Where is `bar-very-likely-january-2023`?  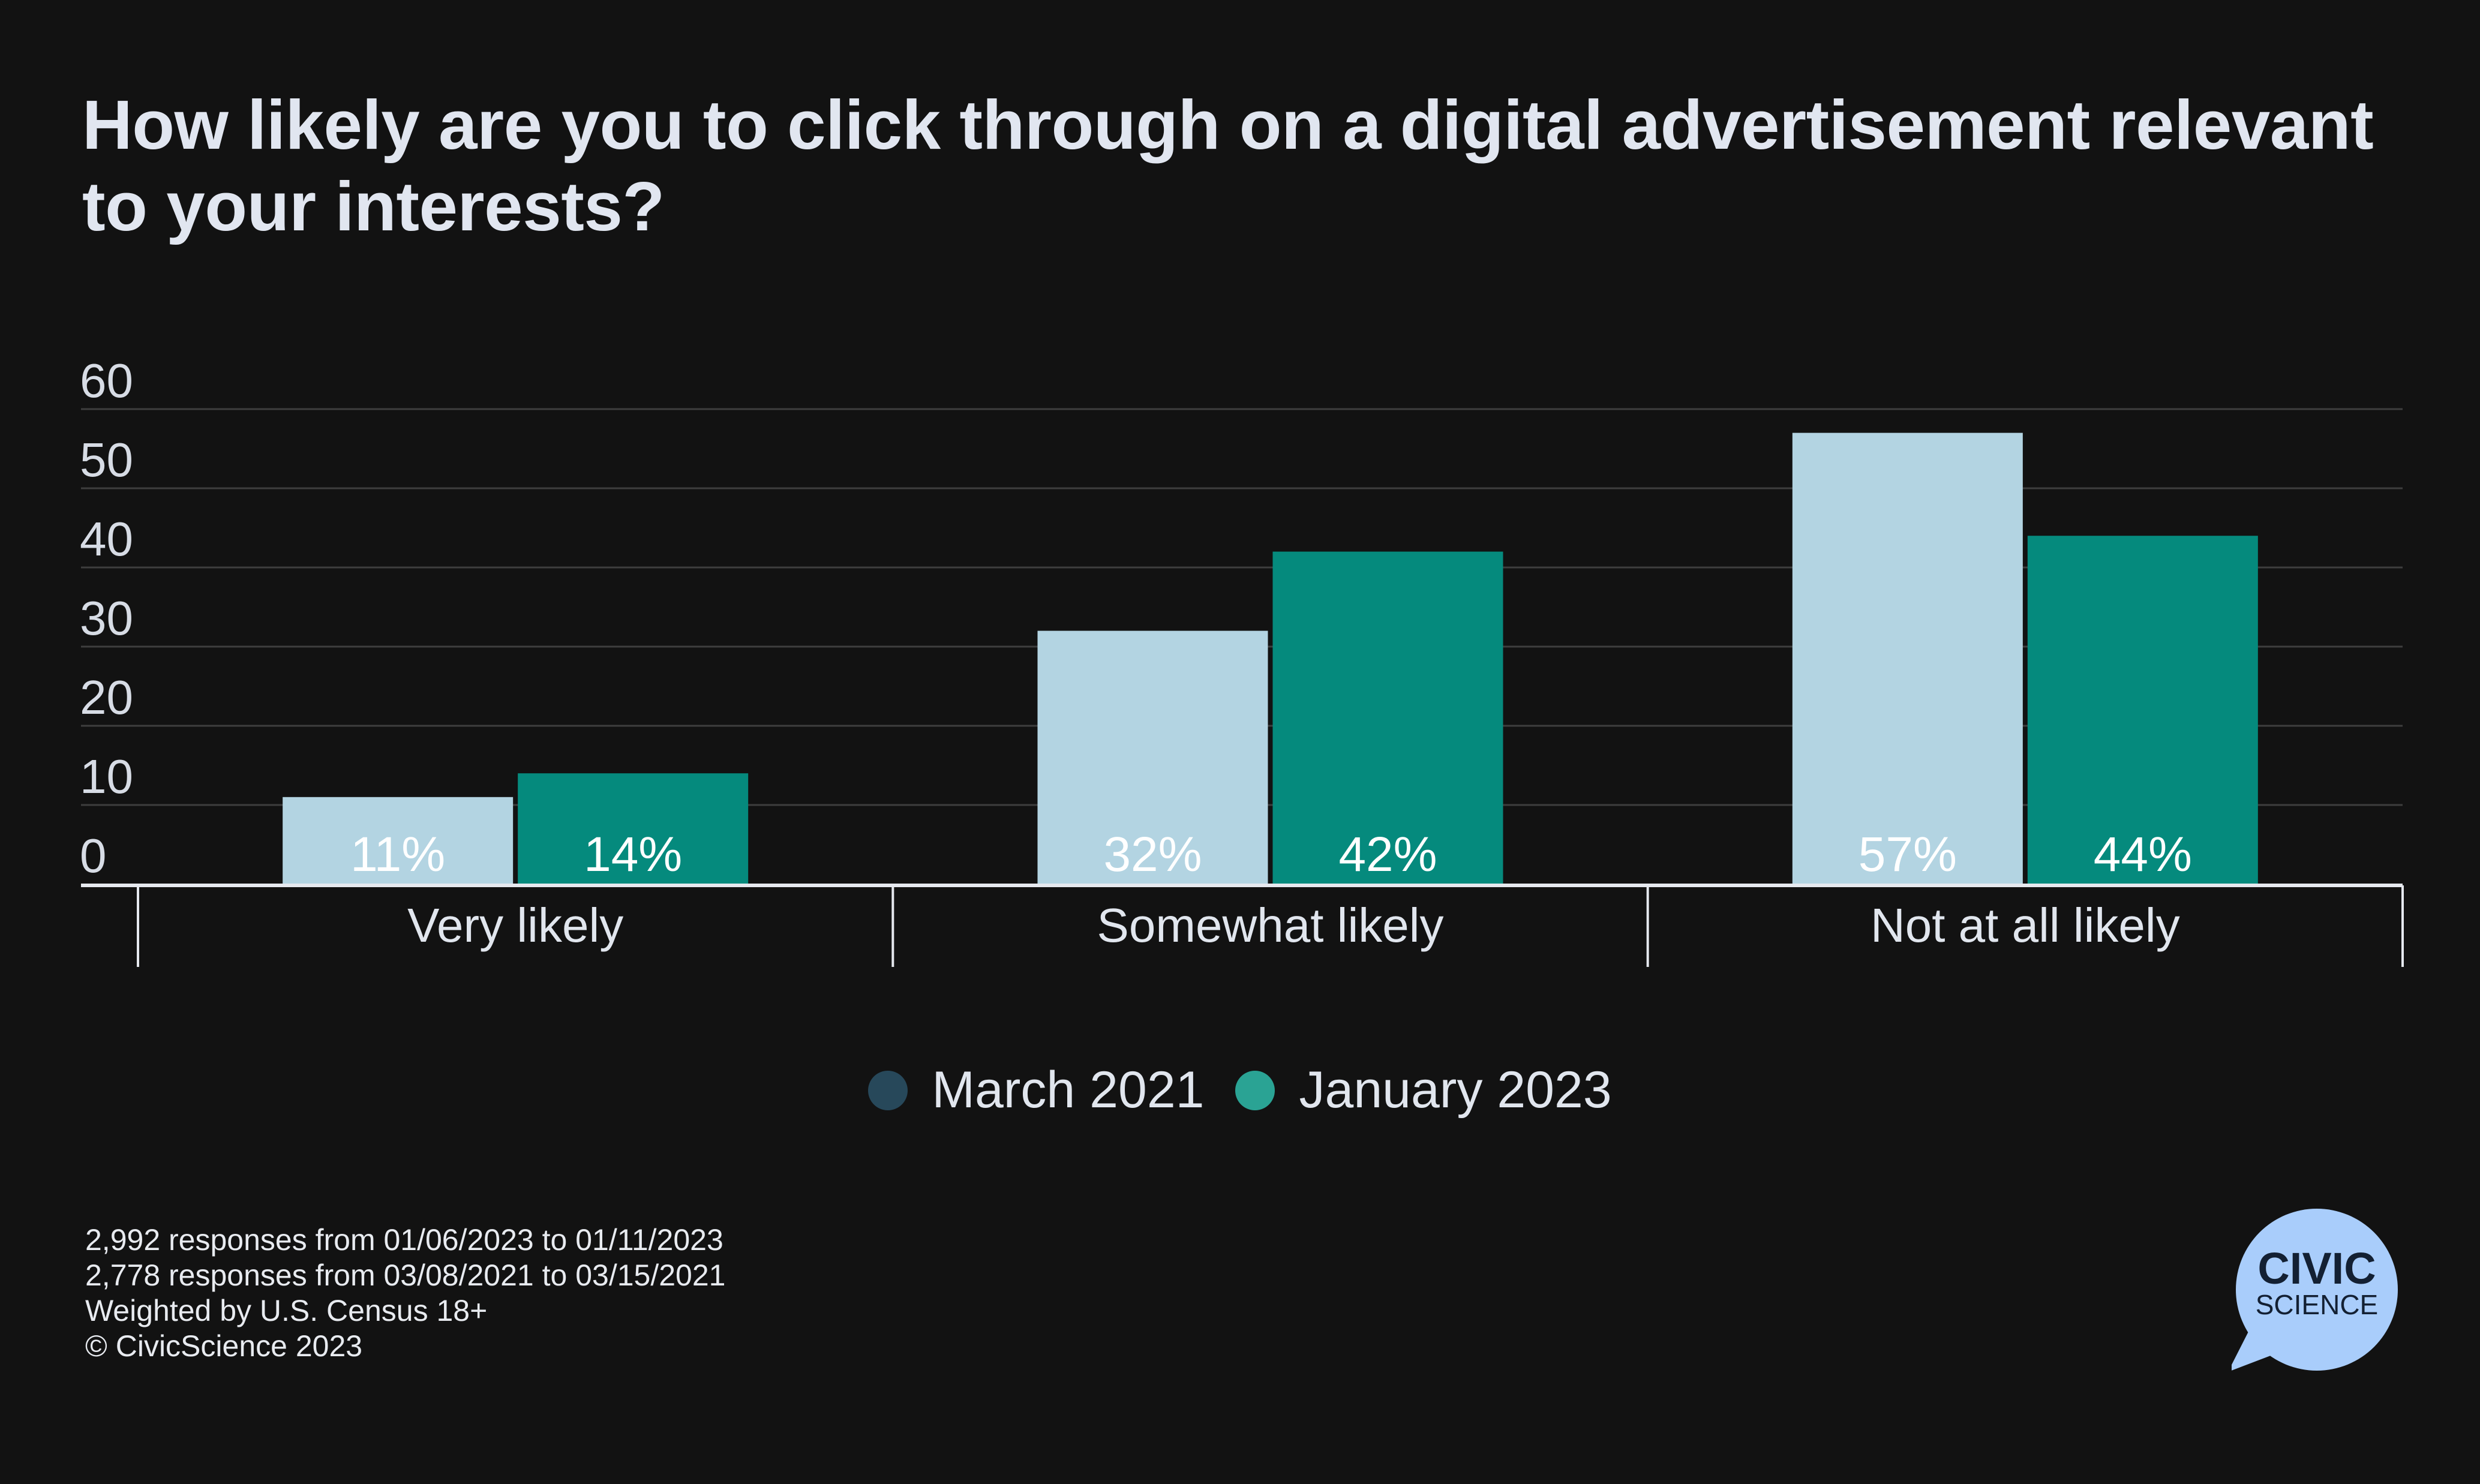
bar-very-likely-january-2023 is located at coordinates (633, 829).